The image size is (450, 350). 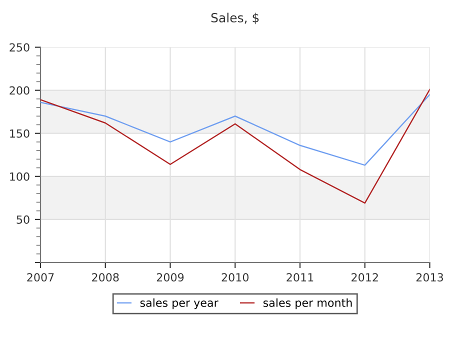 I want to click on y-tick-label: 50, so click(x=23, y=219).